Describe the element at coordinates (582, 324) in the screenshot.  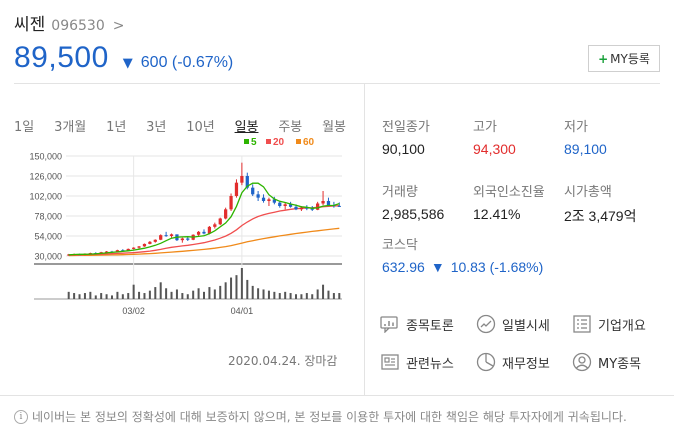
I see `document-icon` at that location.